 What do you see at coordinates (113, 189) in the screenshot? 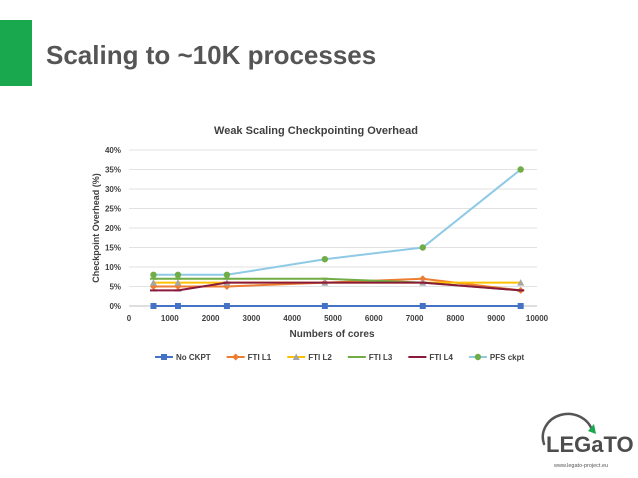
I see `y-tick-label: 30%` at bounding box center [113, 189].